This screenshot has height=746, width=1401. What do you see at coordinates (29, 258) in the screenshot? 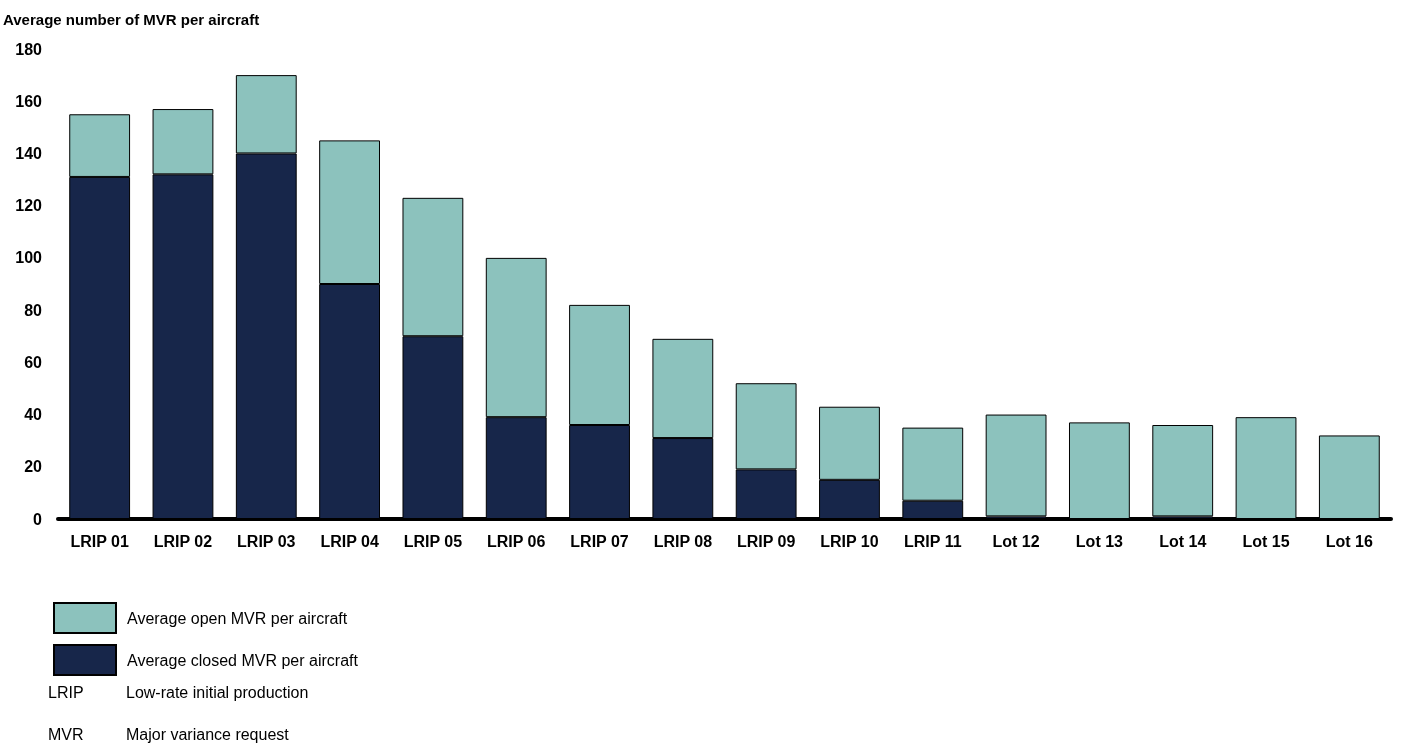
I see `y-tick-label: 100` at bounding box center [29, 258].